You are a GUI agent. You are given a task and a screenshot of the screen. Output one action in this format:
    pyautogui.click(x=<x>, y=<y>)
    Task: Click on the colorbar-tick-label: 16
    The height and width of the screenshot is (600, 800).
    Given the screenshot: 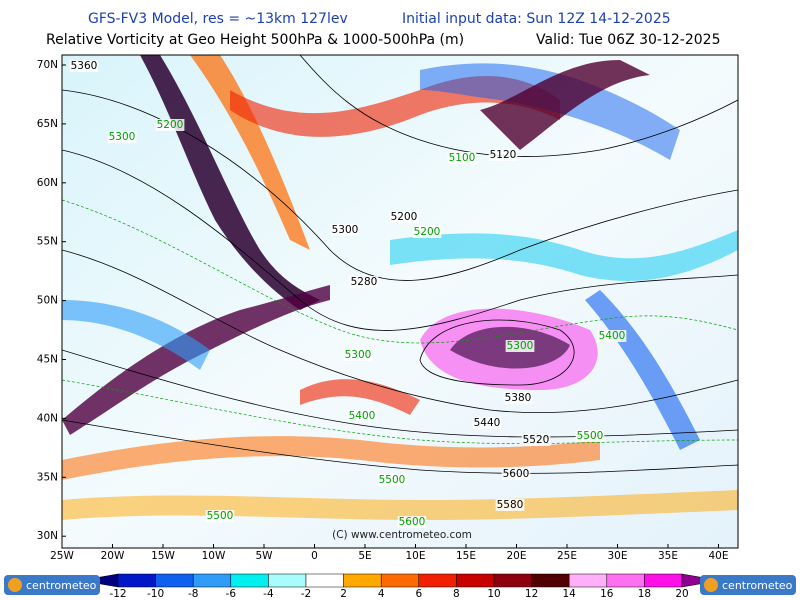 What is the action you would take?
    pyautogui.click(x=607, y=594)
    